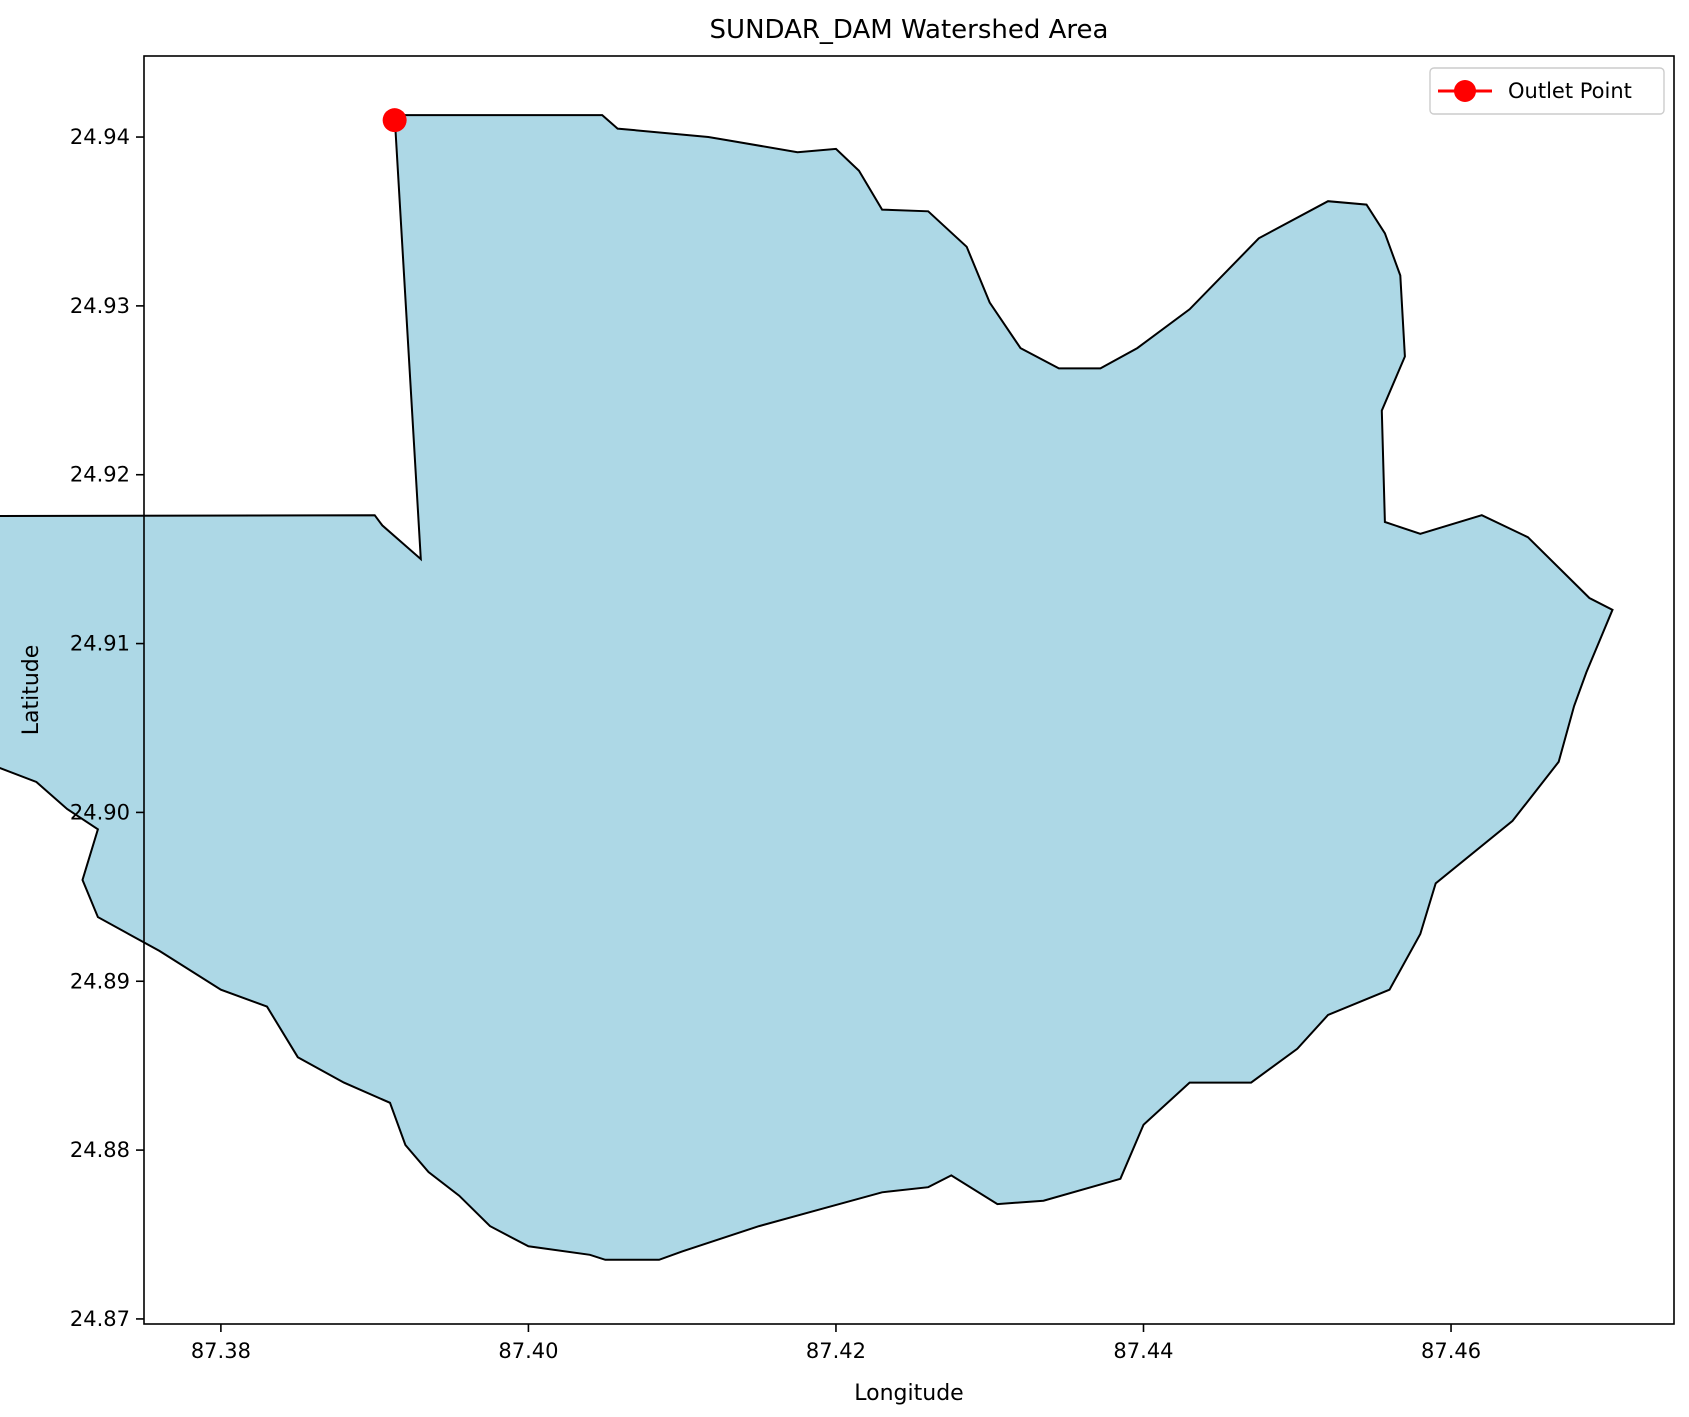 This screenshot has width=1689, height=1417. What do you see at coordinates (100, 812) in the screenshot?
I see `y-tick-label: 24.90` at bounding box center [100, 812].